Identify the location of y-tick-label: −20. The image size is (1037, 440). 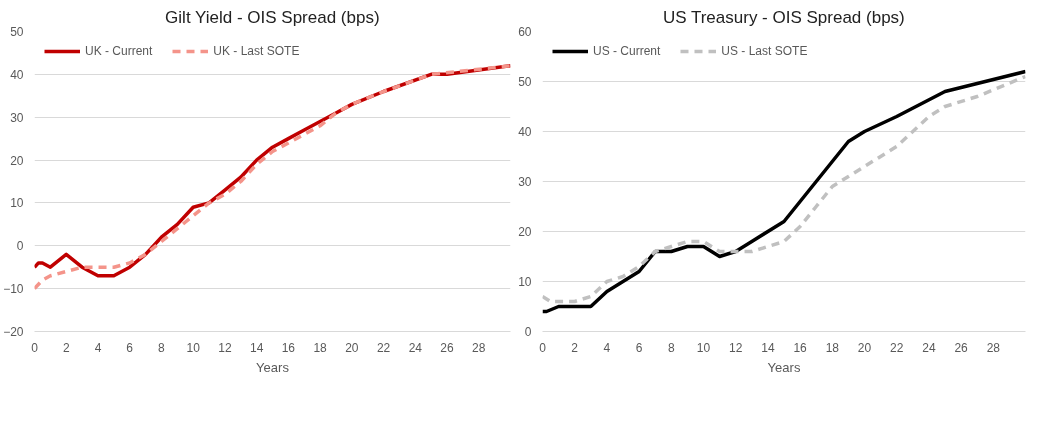
(13, 332).